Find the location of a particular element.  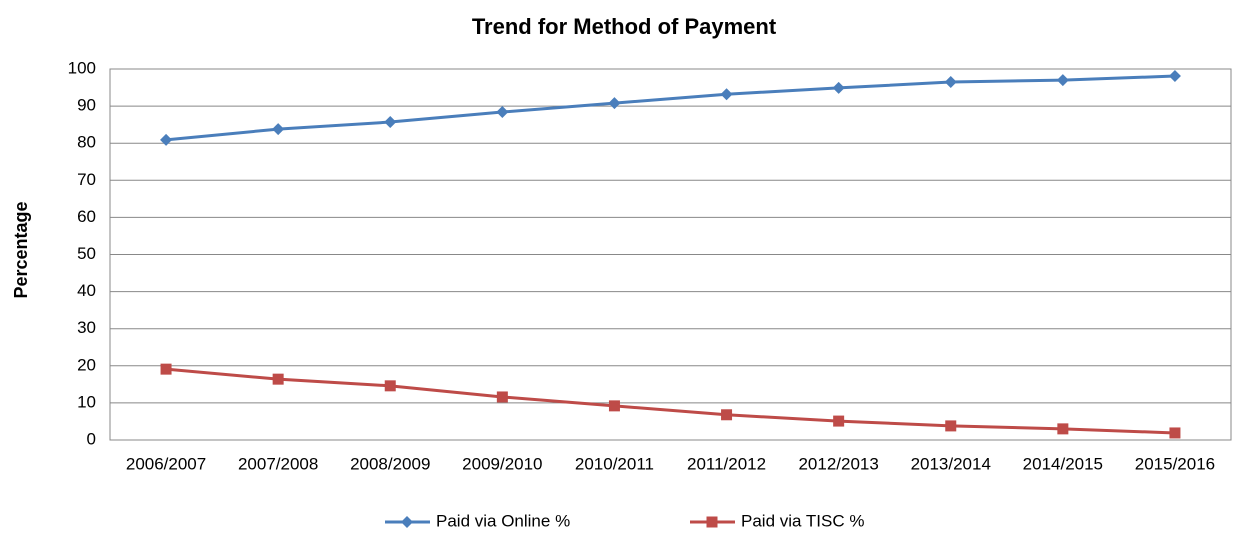

x-tick-label: 2013/2014 is located at coordinates (951, 463).